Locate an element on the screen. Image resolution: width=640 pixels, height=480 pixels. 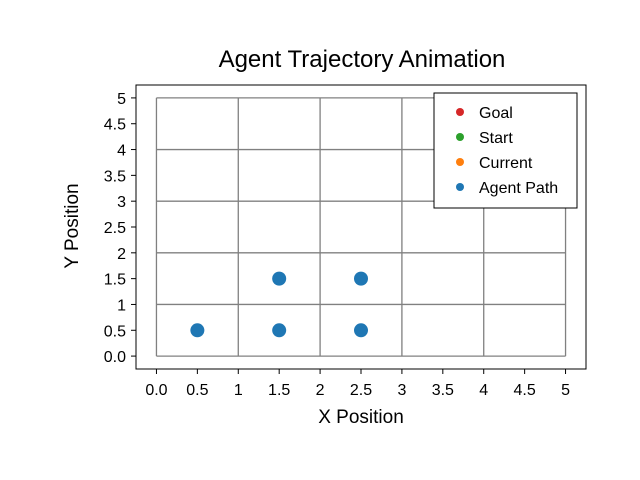
legend-label-current: Current is located at coordinates (506, 163).